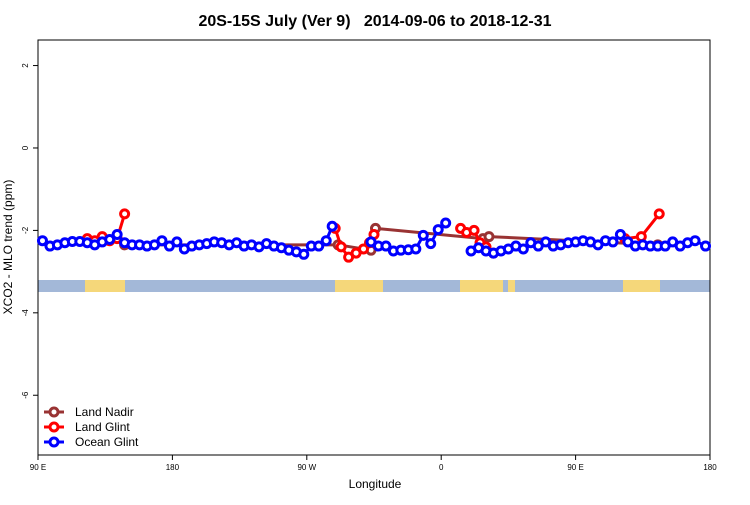  What do you see at coordinates (25, 230) in the screenshot?
I see `y-tick-label: -2` at bounding box center [25, 230].